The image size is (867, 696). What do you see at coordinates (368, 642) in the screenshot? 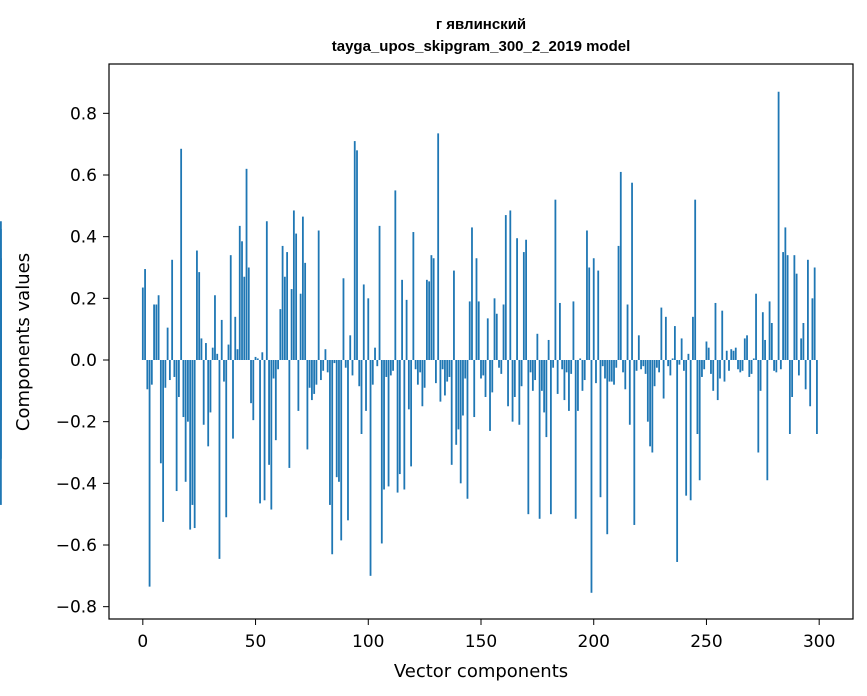
I see `x-tick-label: 100` at bounding box center [368, 642].